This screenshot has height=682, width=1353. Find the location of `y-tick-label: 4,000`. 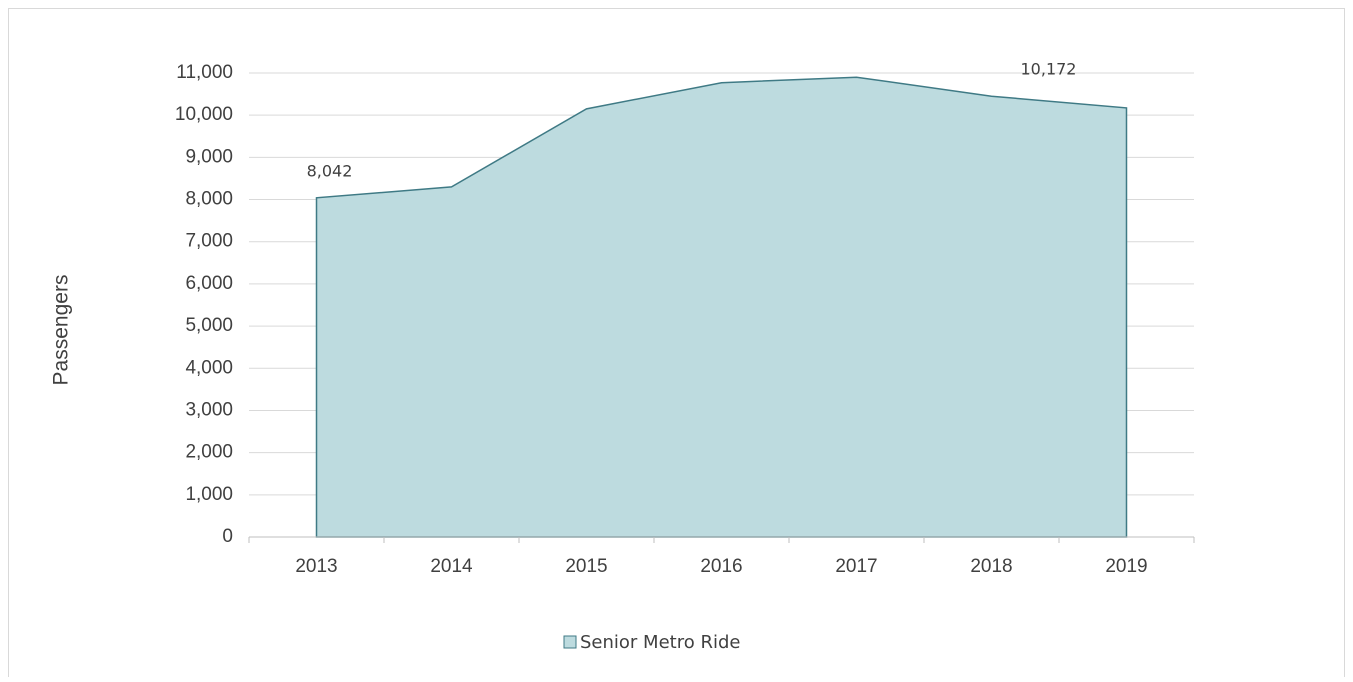

y-tick-label: 4,000 is located at coordinates (209, 367).